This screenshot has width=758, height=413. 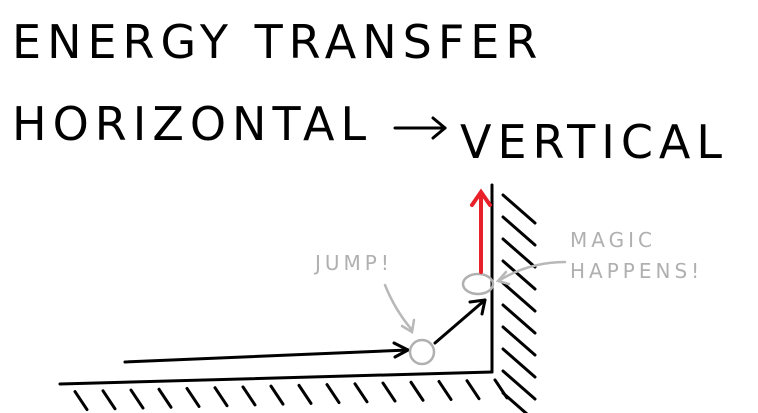 What do you see at coordinates (266, 352) in the screenshot?
I see `horizontal-arrow` at bounding box center [266, 352].